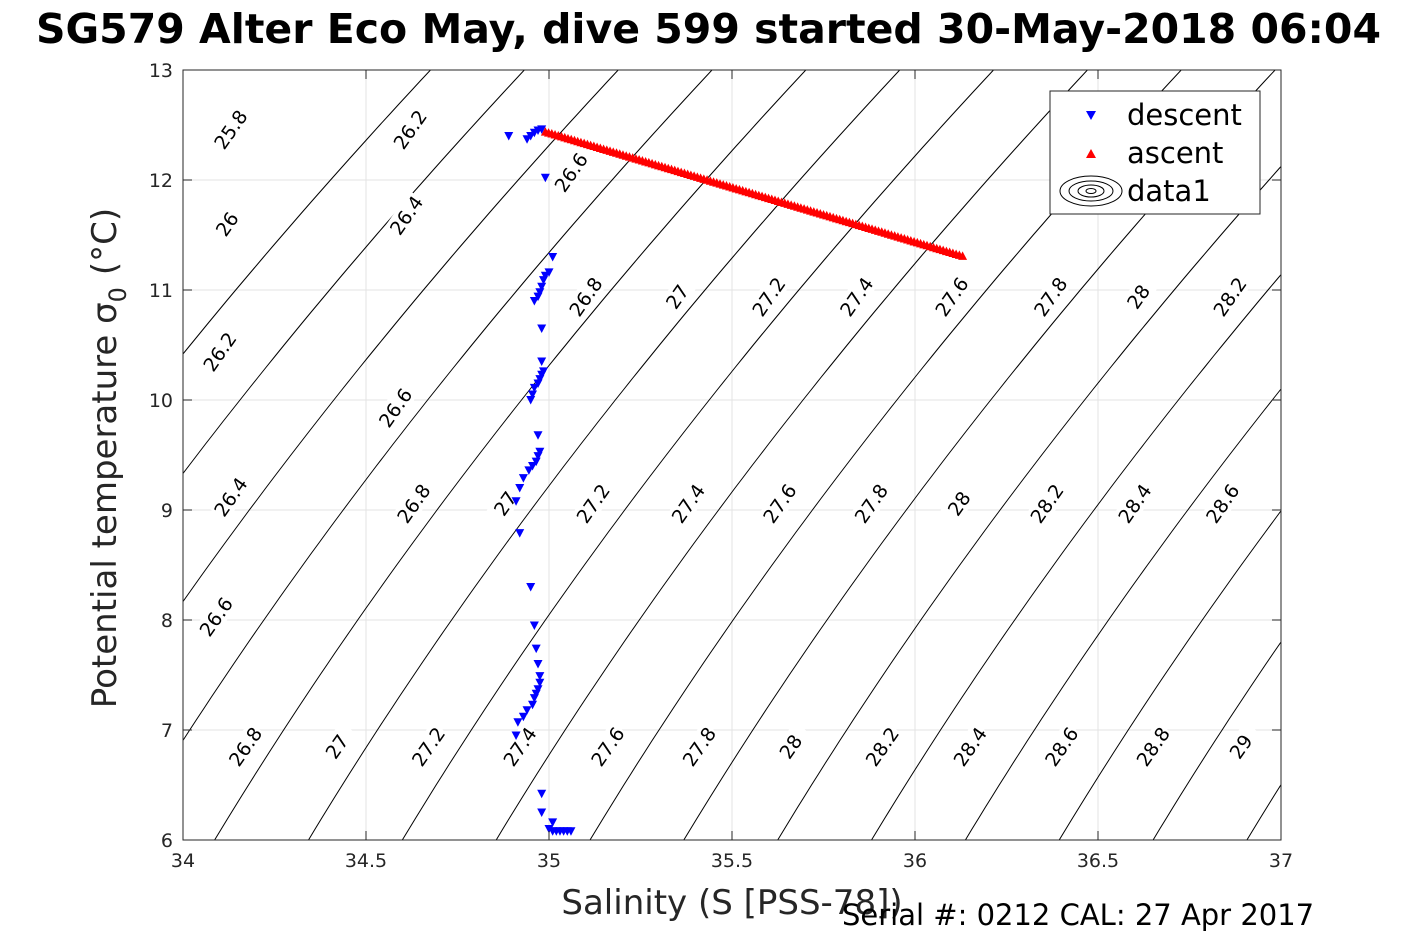 Image resolution: width=1417 pixels, height=945 pixels. What do you see at coordinates (963, 255) in the screenshot?
I see `ascent-point` at bounding box center [963, 255].